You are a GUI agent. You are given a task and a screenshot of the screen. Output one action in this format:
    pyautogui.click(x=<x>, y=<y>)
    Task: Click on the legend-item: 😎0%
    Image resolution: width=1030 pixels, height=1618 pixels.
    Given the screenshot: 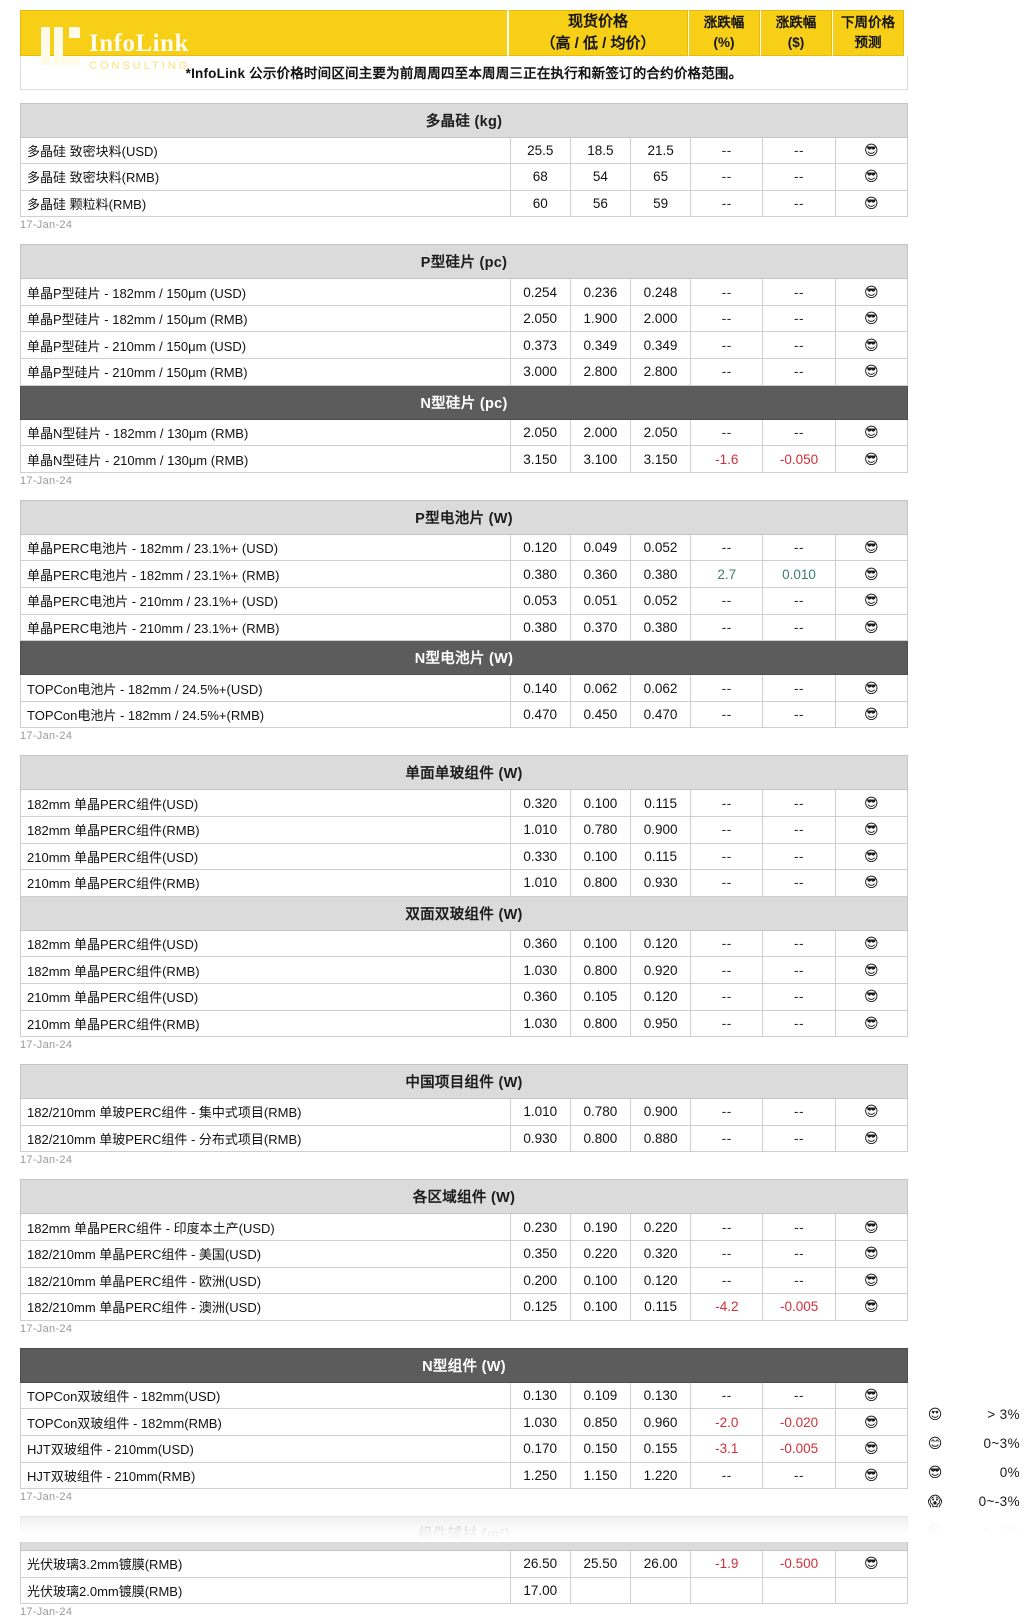 What is the action you would take?
    pyautogui.click(x=974, y=1472)
    